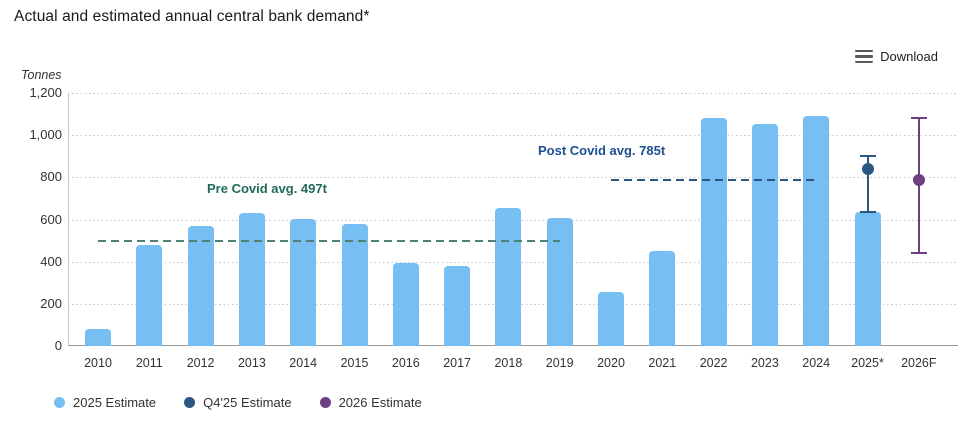  Describe the element at coordinates (867, 212) in the screenshot. I see `error-bar-bottom-cap-2025*` at that location.